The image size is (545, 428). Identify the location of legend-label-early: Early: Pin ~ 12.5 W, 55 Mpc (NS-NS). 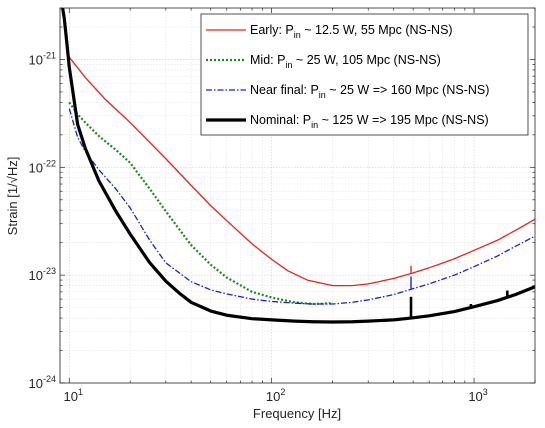
(351, 31).